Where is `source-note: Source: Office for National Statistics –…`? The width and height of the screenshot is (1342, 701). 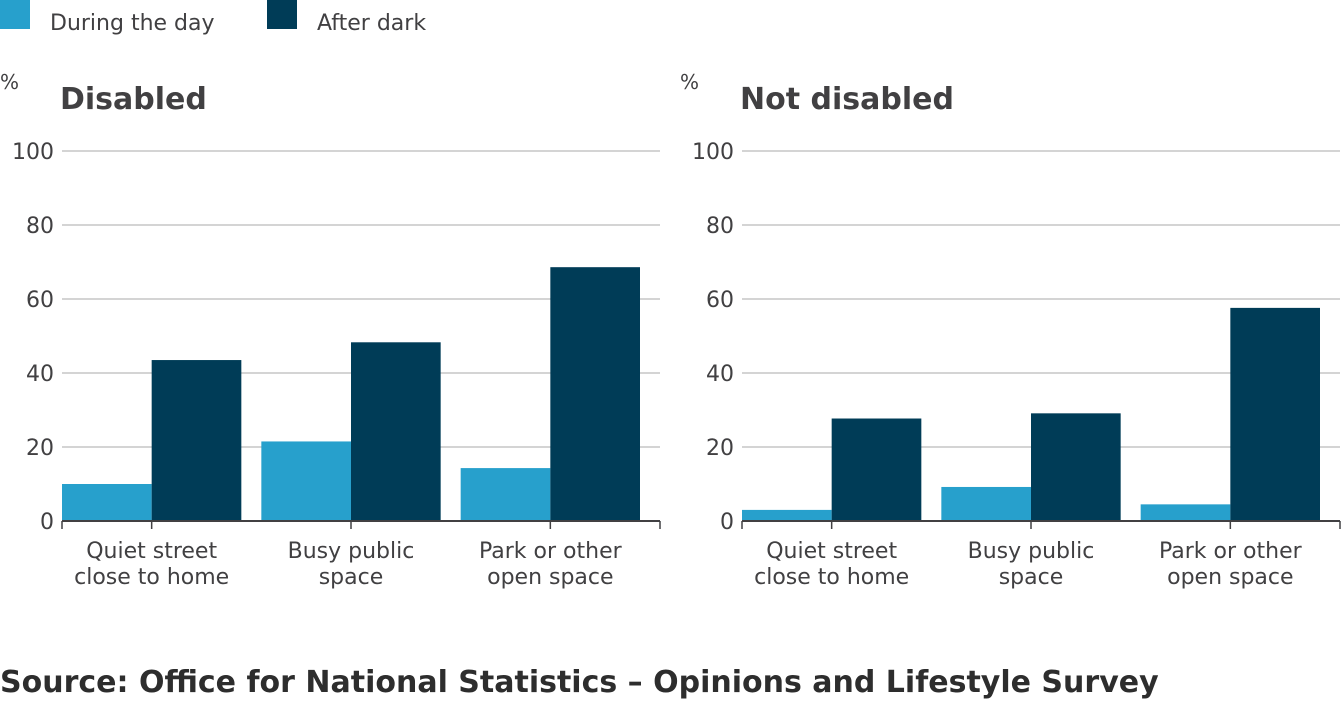
source-note: Source: Office for National Statistics –… is located at coordinates (579, 682).